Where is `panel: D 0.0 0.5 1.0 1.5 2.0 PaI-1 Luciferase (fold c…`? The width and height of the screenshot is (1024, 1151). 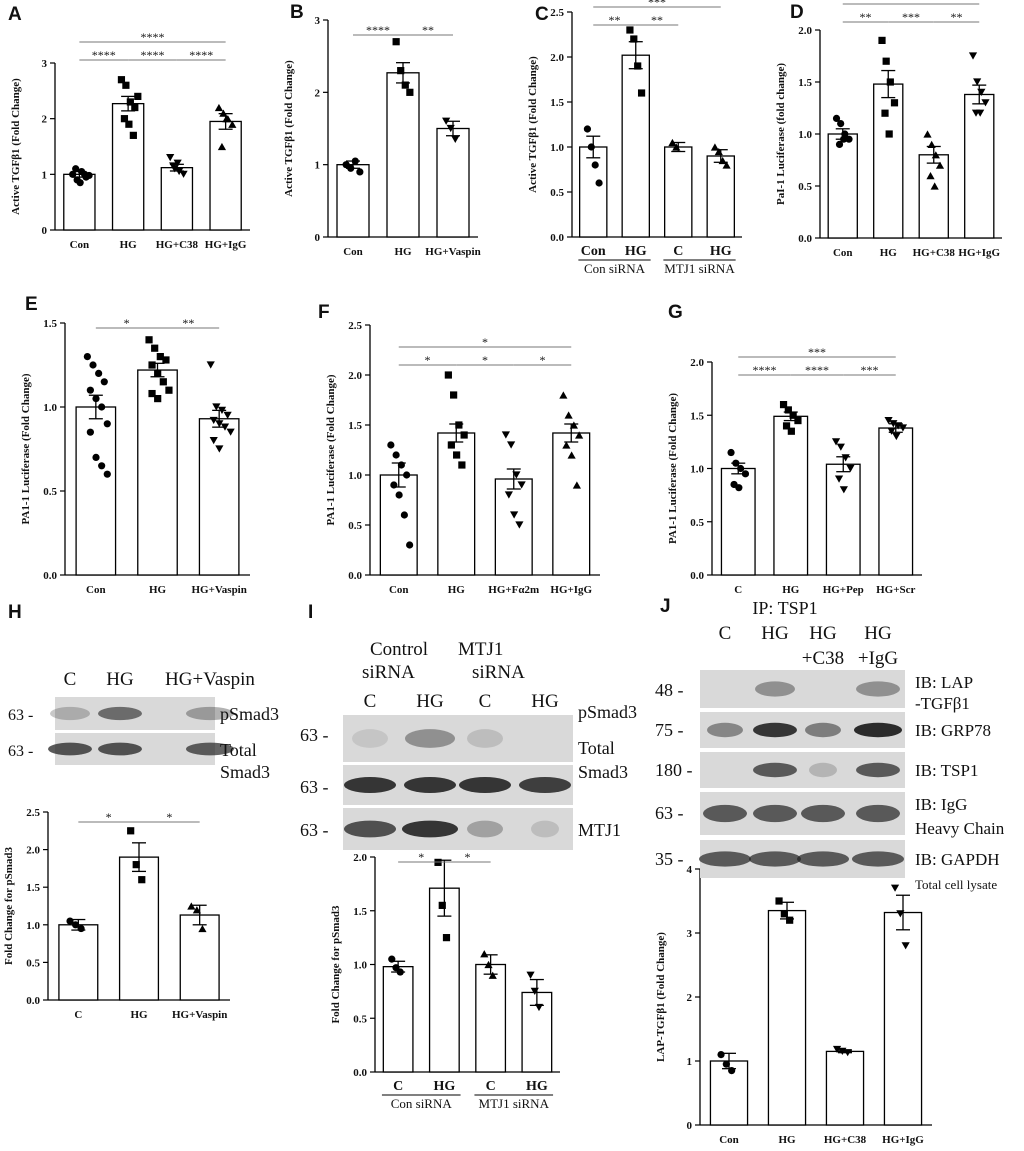
panel: D 0.0 0.5 1.0 1.5 2.0 PaI-1 Luciferase (fold c… is located at coordinates (888, 129).